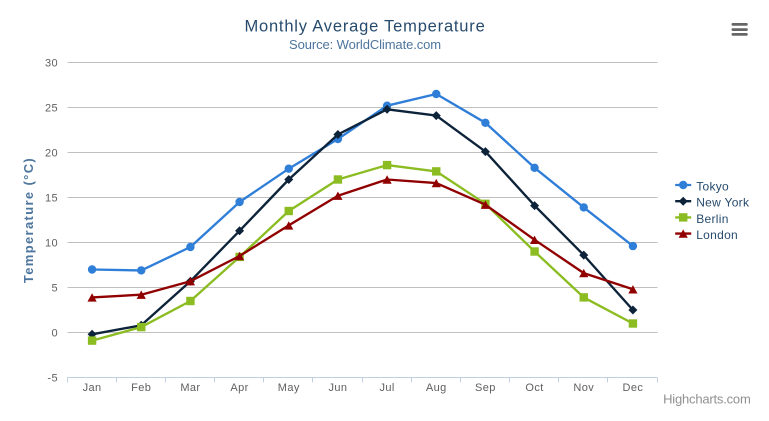  I want to click on svg-text: 25, so click(51, 109).